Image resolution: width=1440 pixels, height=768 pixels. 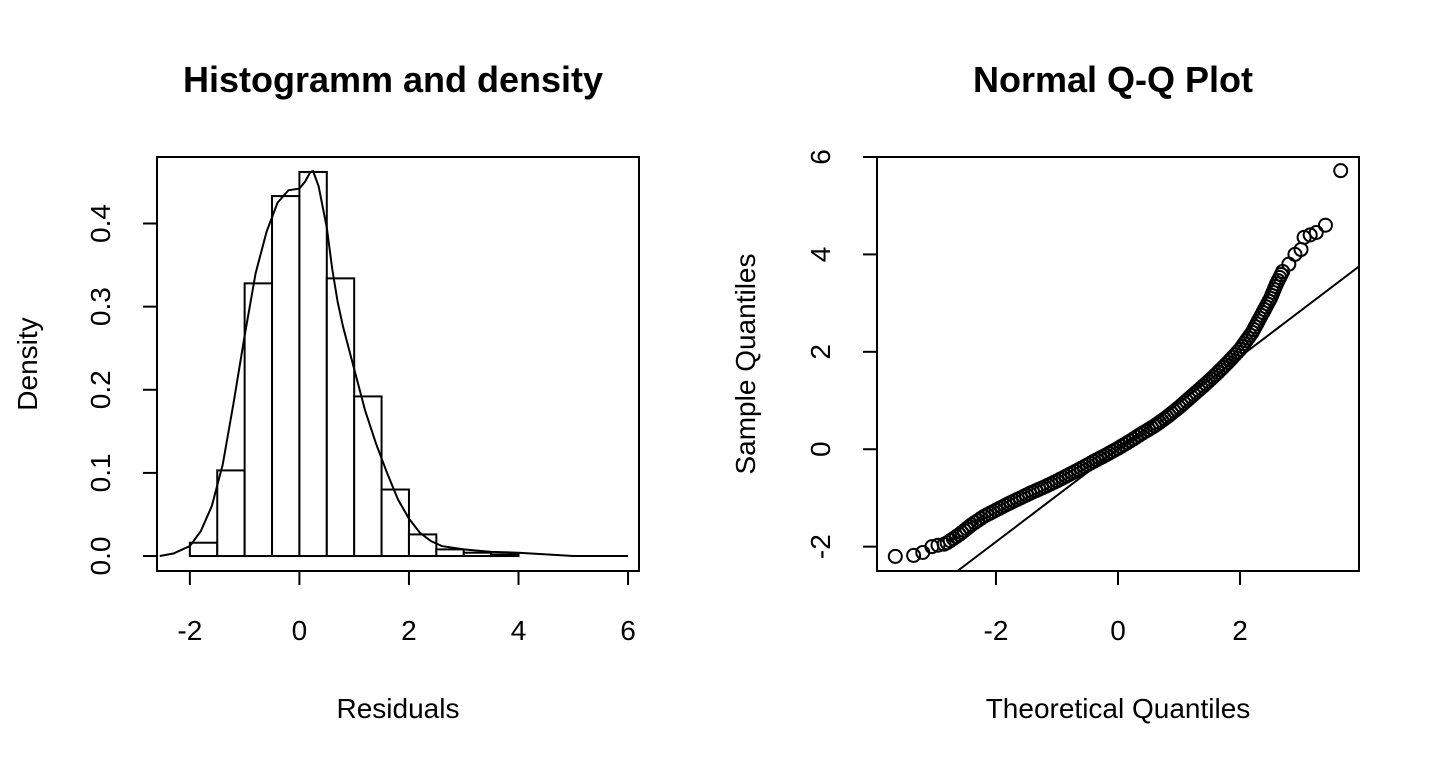 What do you see at coordinates (398, 708) in the screenshot?
I see `histogram-x-axis-label: Residuals` at bounding box center [398, 708].